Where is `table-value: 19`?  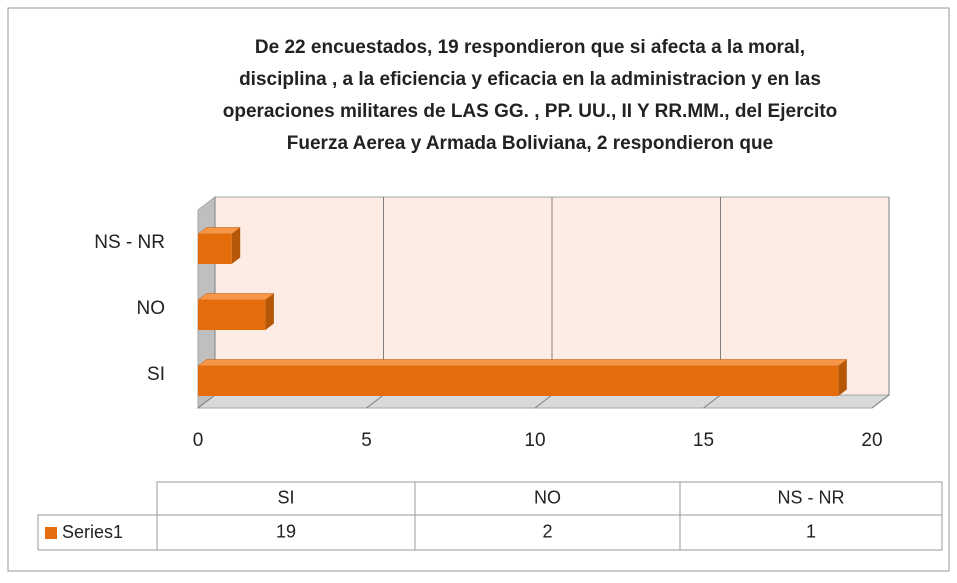
table-value: 19 is located at coordinates (286, 531).